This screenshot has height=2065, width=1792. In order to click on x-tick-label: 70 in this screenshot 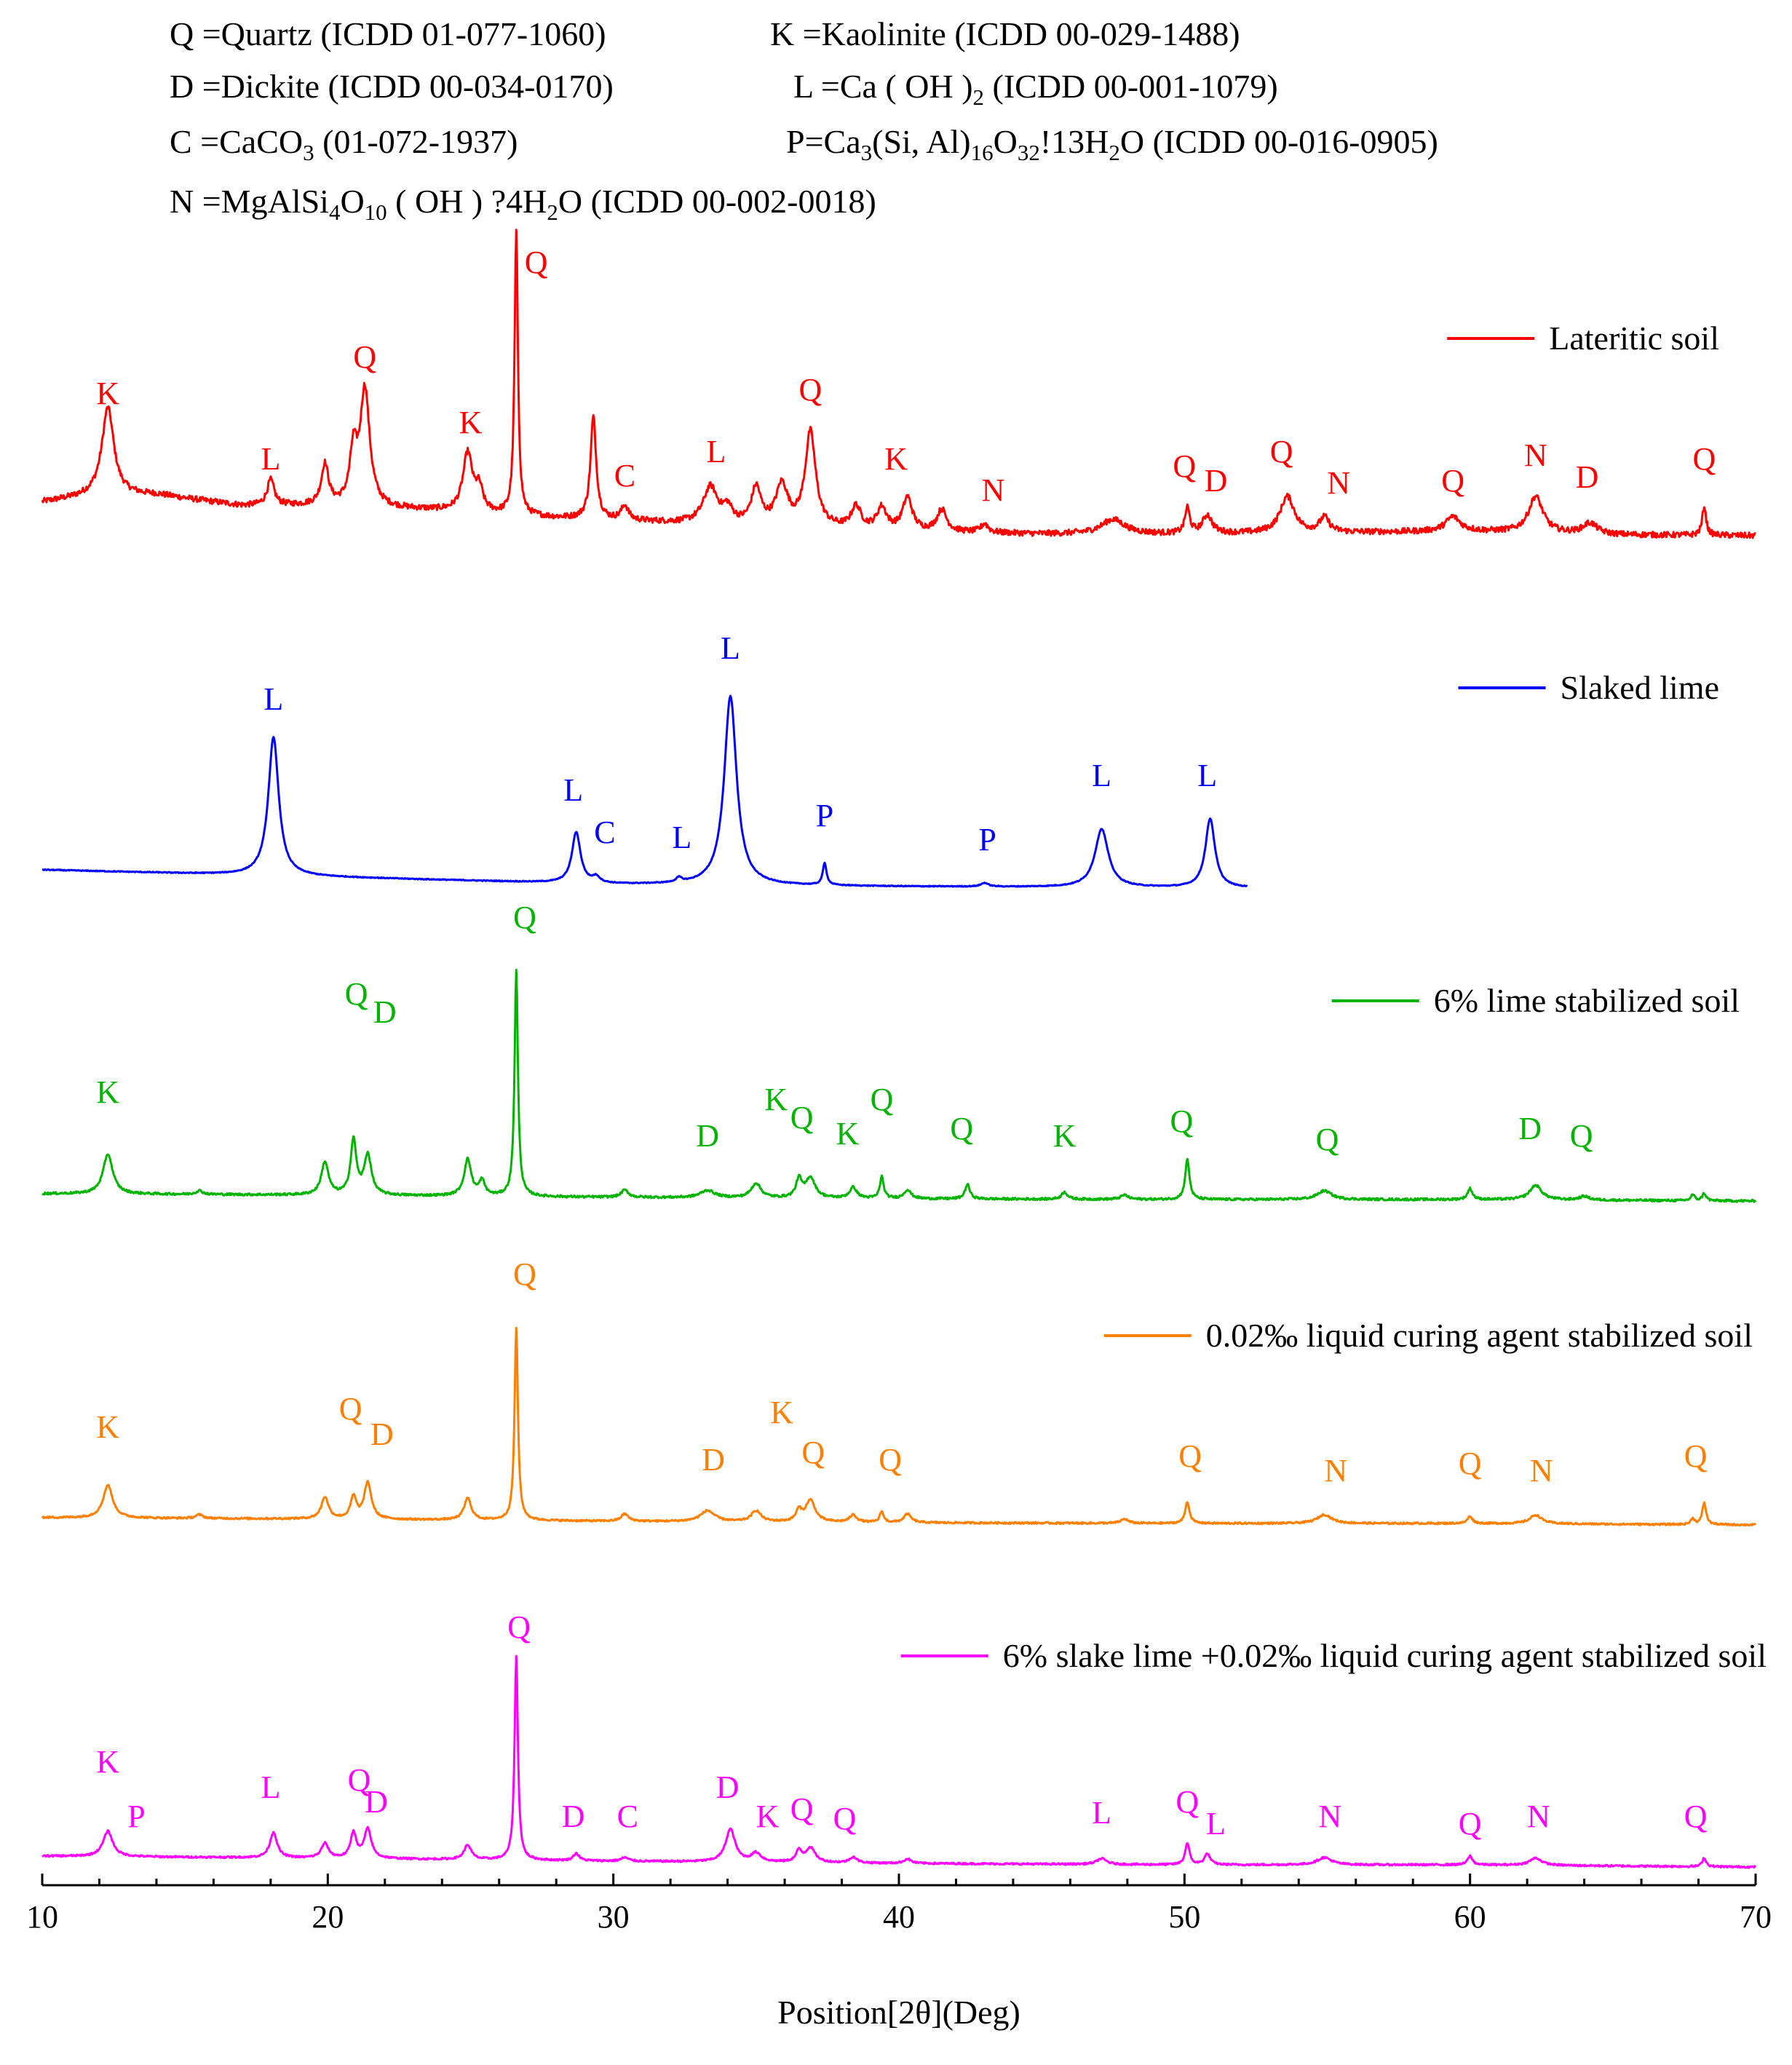, I will do `click(1756, 1917)`.